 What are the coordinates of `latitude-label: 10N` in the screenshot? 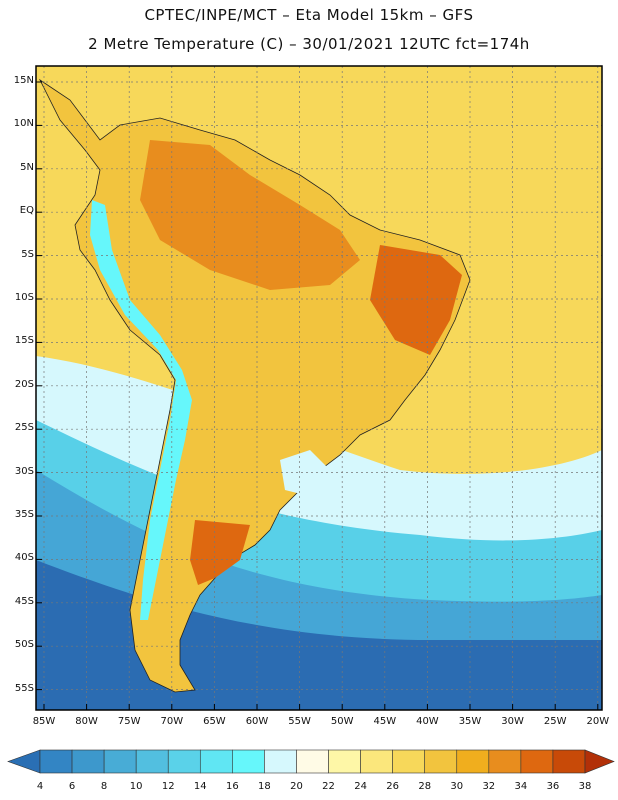 It's located at (23, 124).